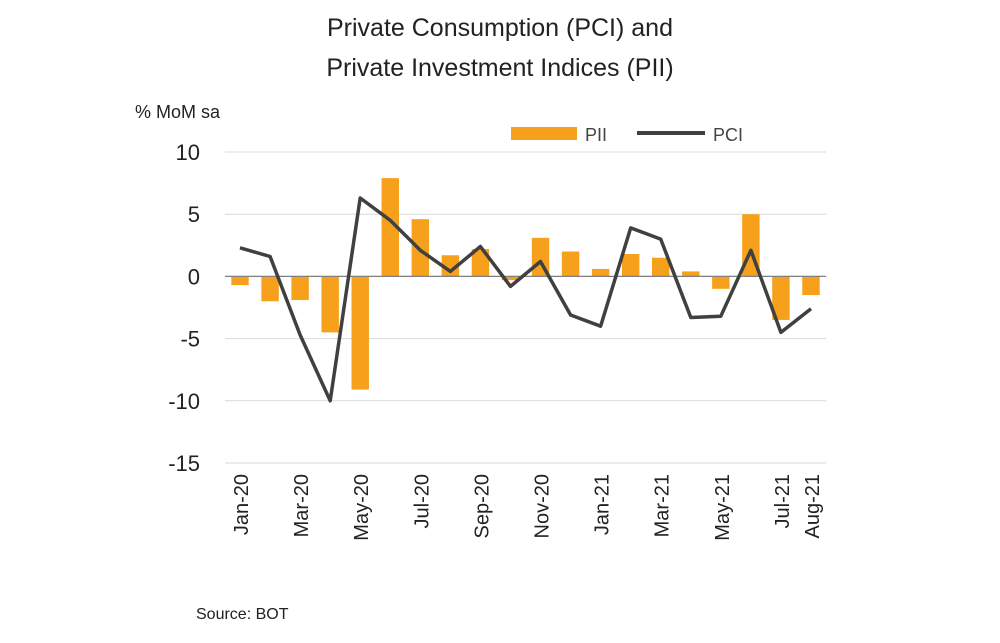  I want to click on legend-label-pci: PCI, so click(728, 135).